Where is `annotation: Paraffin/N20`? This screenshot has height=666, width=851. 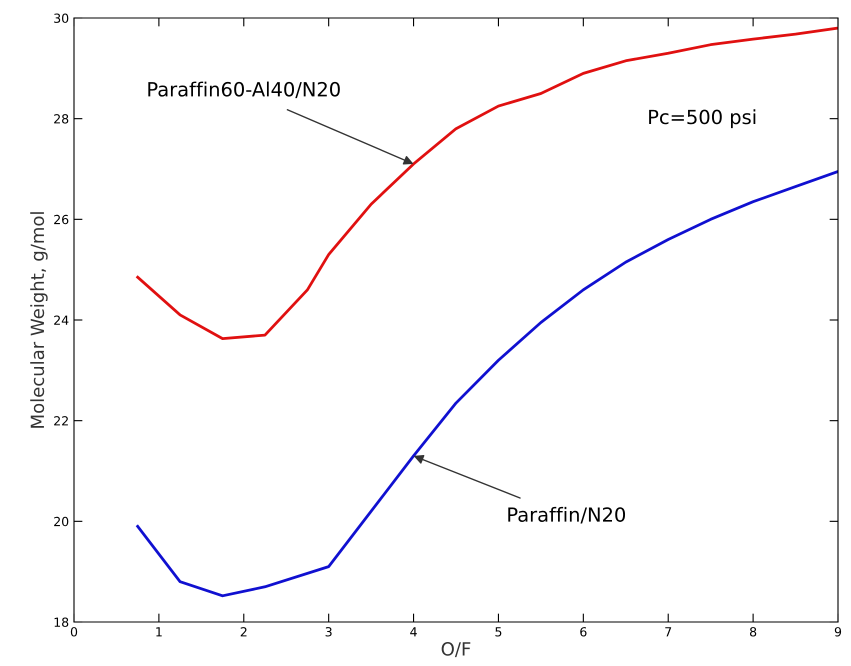 annotation: Paraffin/N20 is located at coordinates (567, 515).